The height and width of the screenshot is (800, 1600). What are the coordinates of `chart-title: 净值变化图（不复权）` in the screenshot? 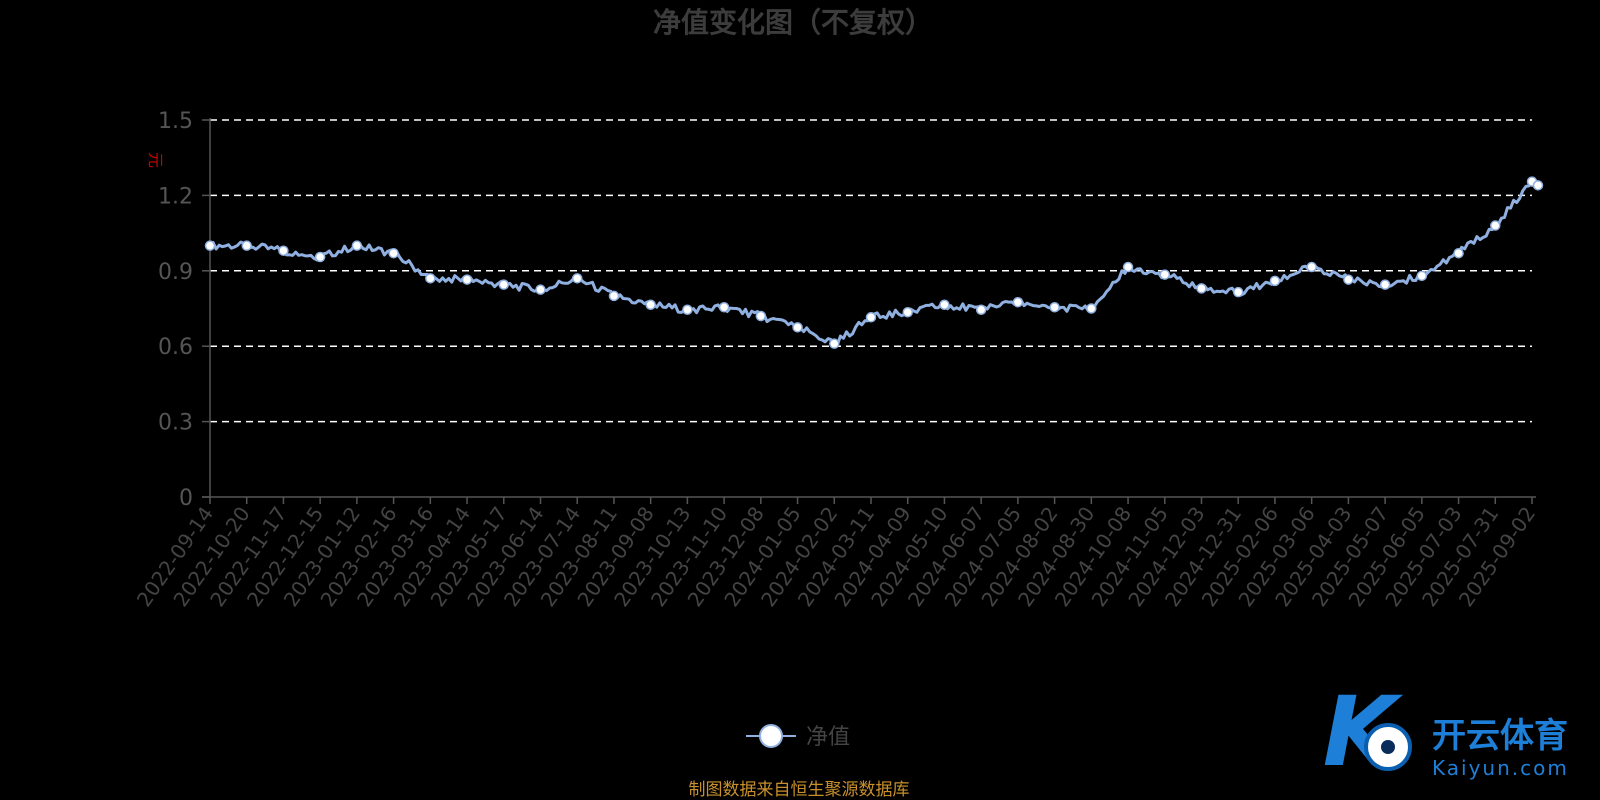 It's located at (793, 22).